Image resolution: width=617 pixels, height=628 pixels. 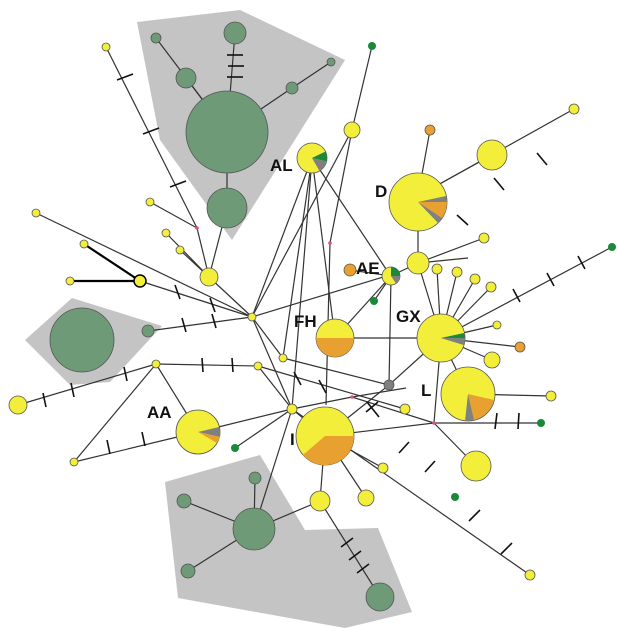 I want to click on label-D: D, so click(x=381, y=191).